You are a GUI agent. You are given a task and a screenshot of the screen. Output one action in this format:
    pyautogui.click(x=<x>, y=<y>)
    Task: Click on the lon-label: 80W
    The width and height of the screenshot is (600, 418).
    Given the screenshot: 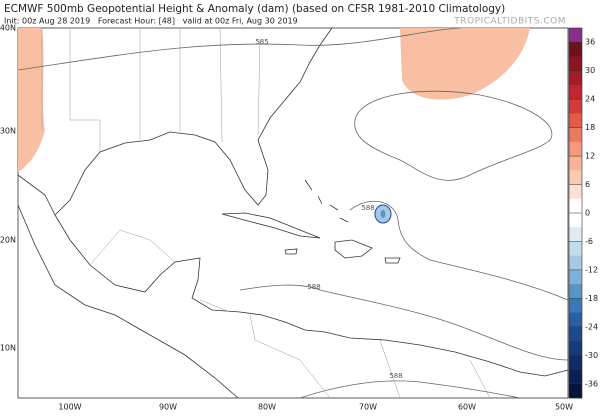 What is the action you would take?
    pyautogui.click(x=267, y=407)
    